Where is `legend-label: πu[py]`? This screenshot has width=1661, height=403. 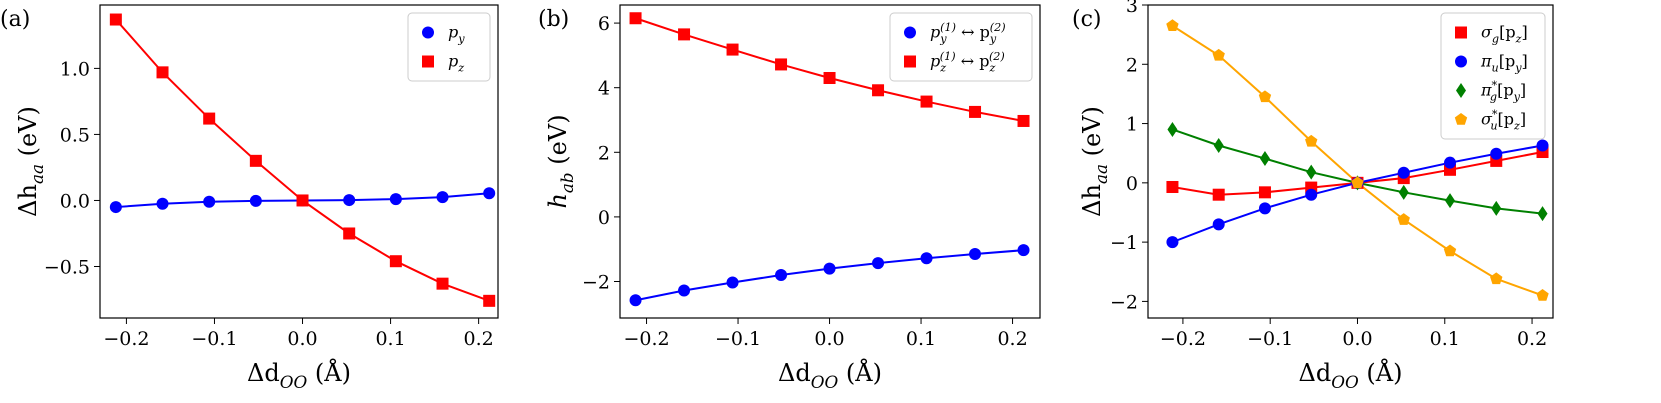 legend-label: πu[py] is located at coordinates (1504, 63).